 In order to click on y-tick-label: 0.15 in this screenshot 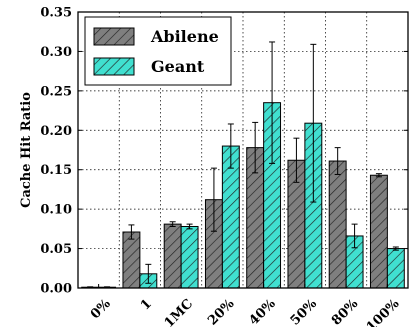, I will do `click(56, 170)`.